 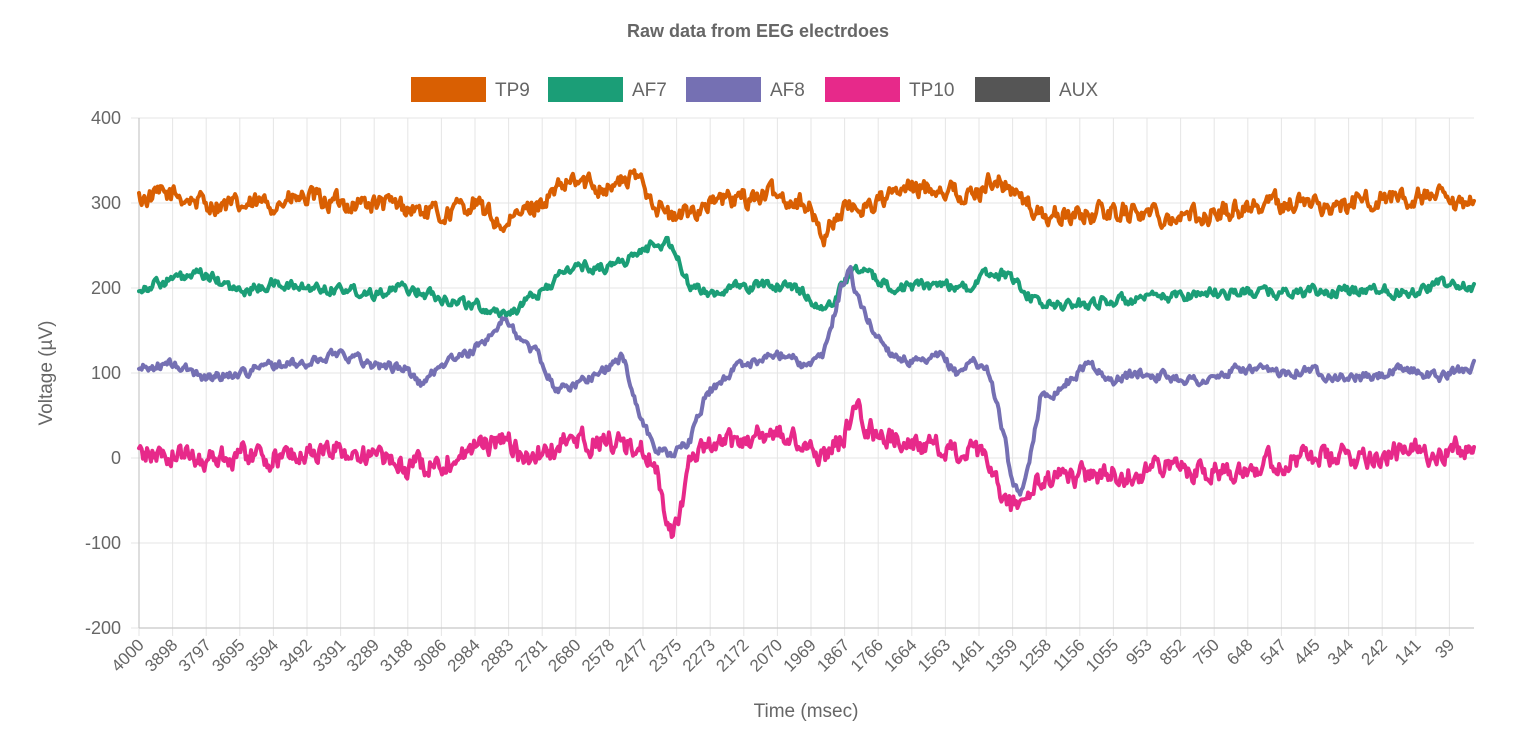 What do you see at coordinates (867, 655) in the screenshot?
I see `x-tick-label: 1766` at bounding box center [867, 655].